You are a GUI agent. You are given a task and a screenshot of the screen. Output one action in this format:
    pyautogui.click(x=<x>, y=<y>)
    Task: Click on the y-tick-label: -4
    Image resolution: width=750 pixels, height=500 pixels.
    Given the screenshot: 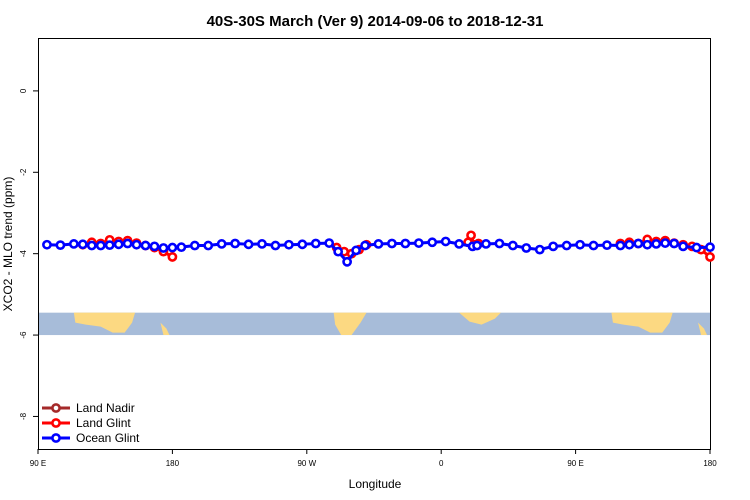 What is the action you would take?
    pyautogui.click(x=23, y=254)
    